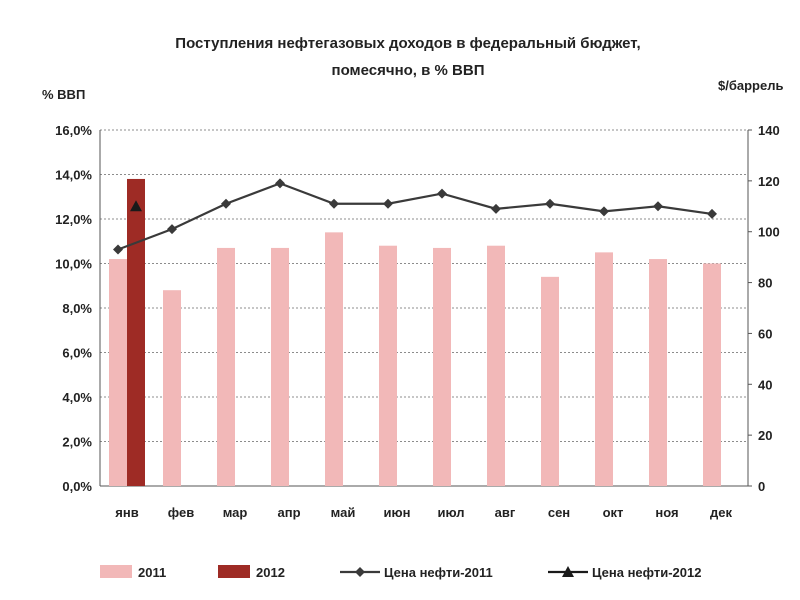  Describe the element at coordinates (408, 70) in the screenshot. I see `chart-title-line-2: помесячно, в % ВВП` at that location.